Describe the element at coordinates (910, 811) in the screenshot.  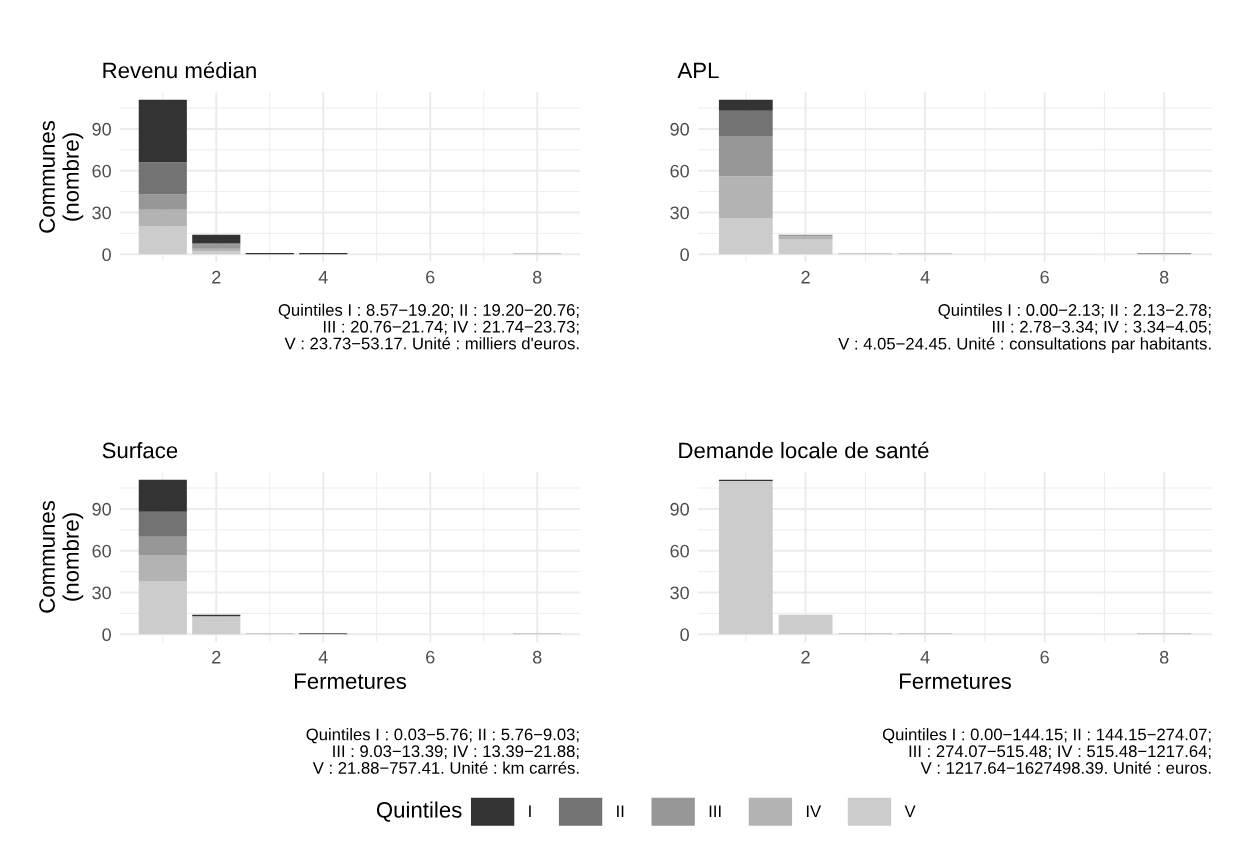
I see `legend-label: V` at that location.